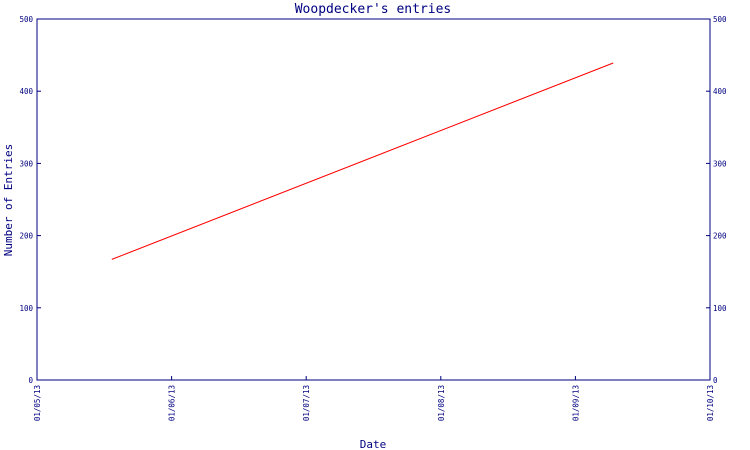 This screenshot has width=750, height=450. I want to click on x-tick-label: 01/05/13, so click(37, 403).